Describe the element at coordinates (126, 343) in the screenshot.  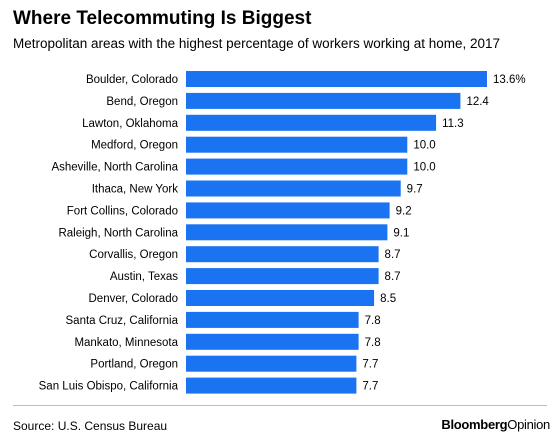
I see `category-label: Mankato, Minnesota` at that location.